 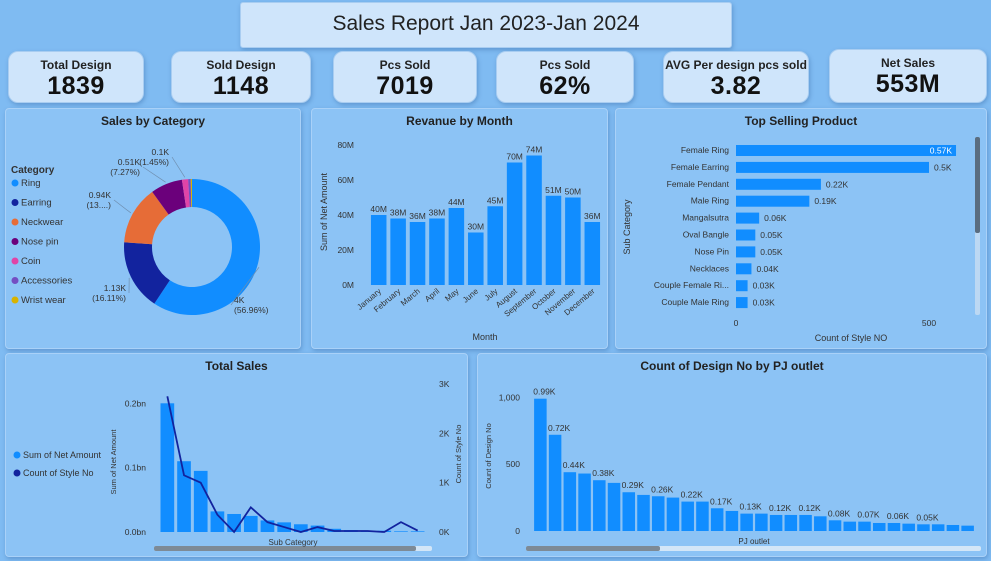 What do you see at coordinates (345, 215) in the screenshot?
I see `y-tick-label: 40M` at bounding box center [345, 215].